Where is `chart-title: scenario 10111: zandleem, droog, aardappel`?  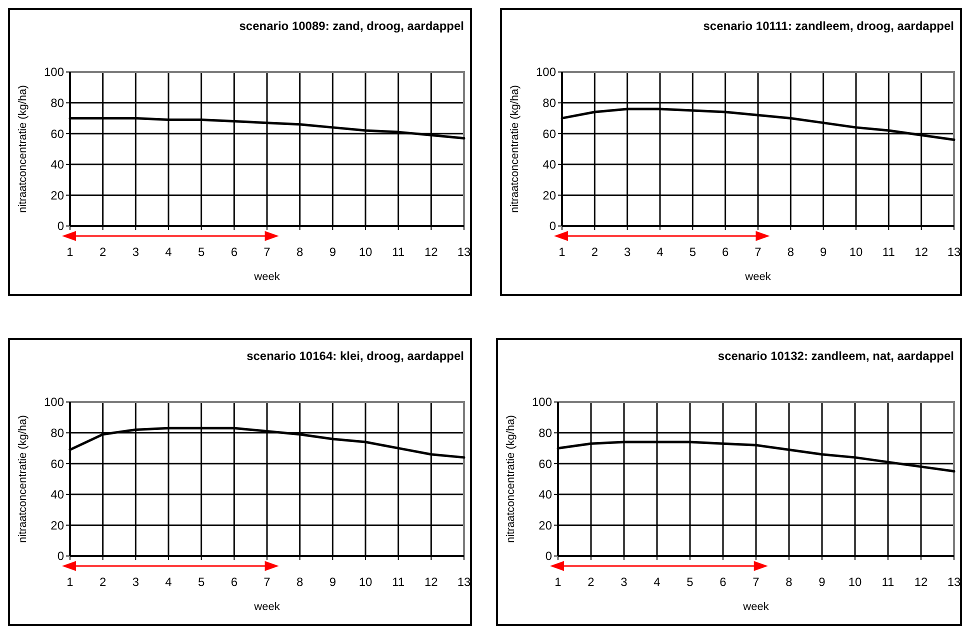 chart-title: scenario 10111: zandleem, droog, aardappel is located at coordinates (828, 26).